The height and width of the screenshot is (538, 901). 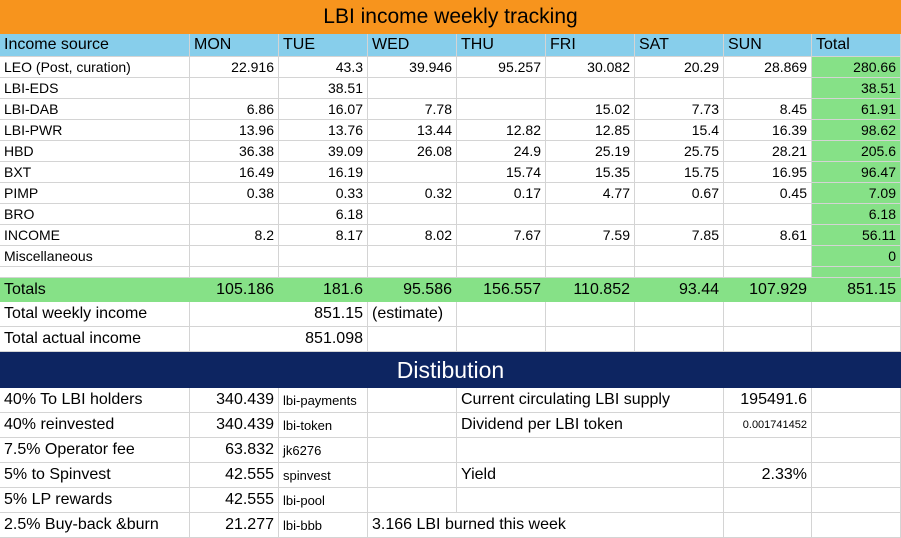 What do you see at coordinates (546, 525) in the screenshot?
I see `dist-info-label: 3.166 LBI burned this week` at bounding box center [546, 525].